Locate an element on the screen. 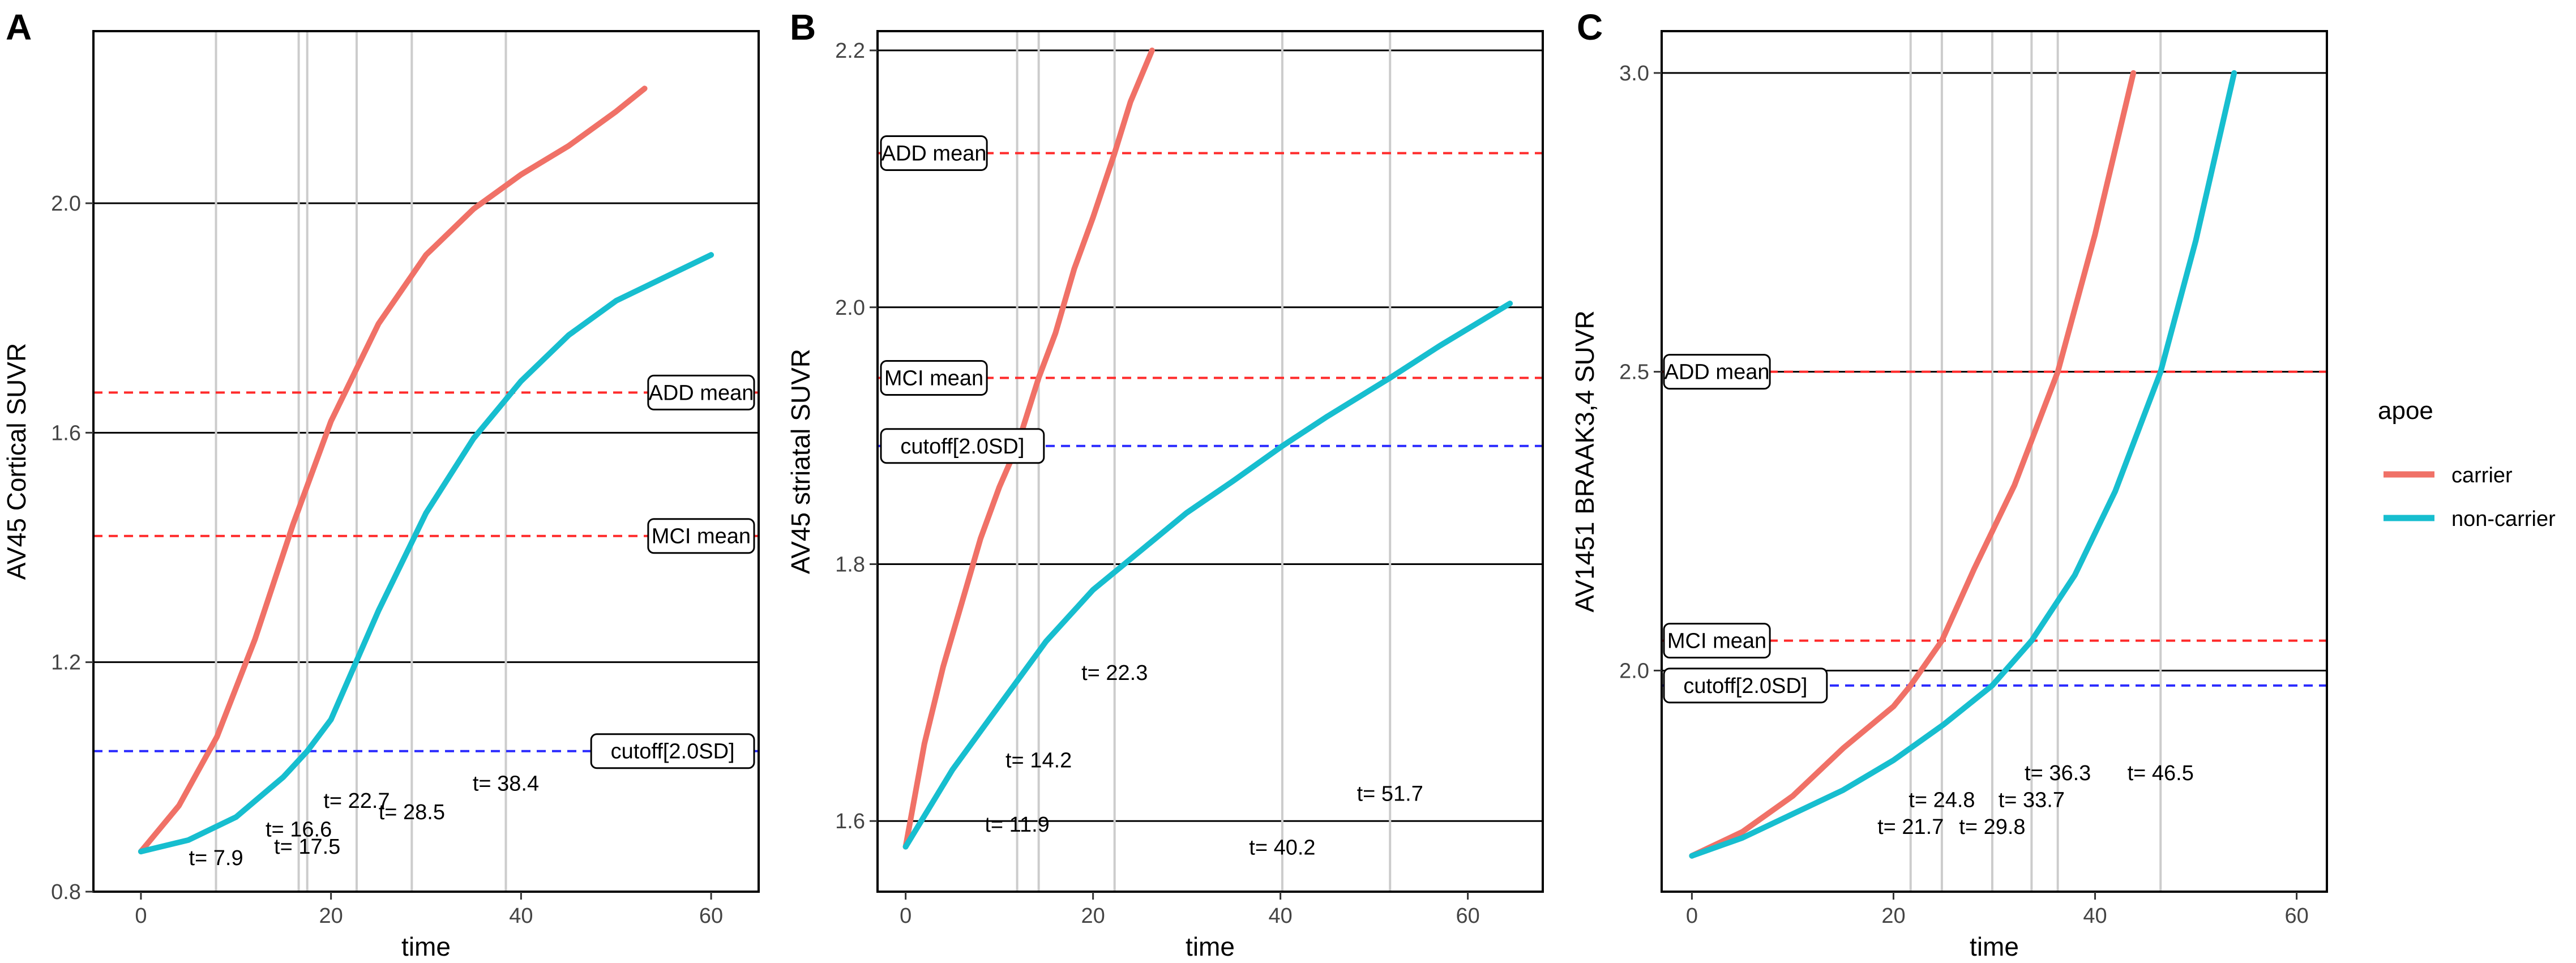 Image resolution: width=2576 pixels, height=963 pixels. legend: apoe carrier non-carrier is located at coordinates (2467, 464).